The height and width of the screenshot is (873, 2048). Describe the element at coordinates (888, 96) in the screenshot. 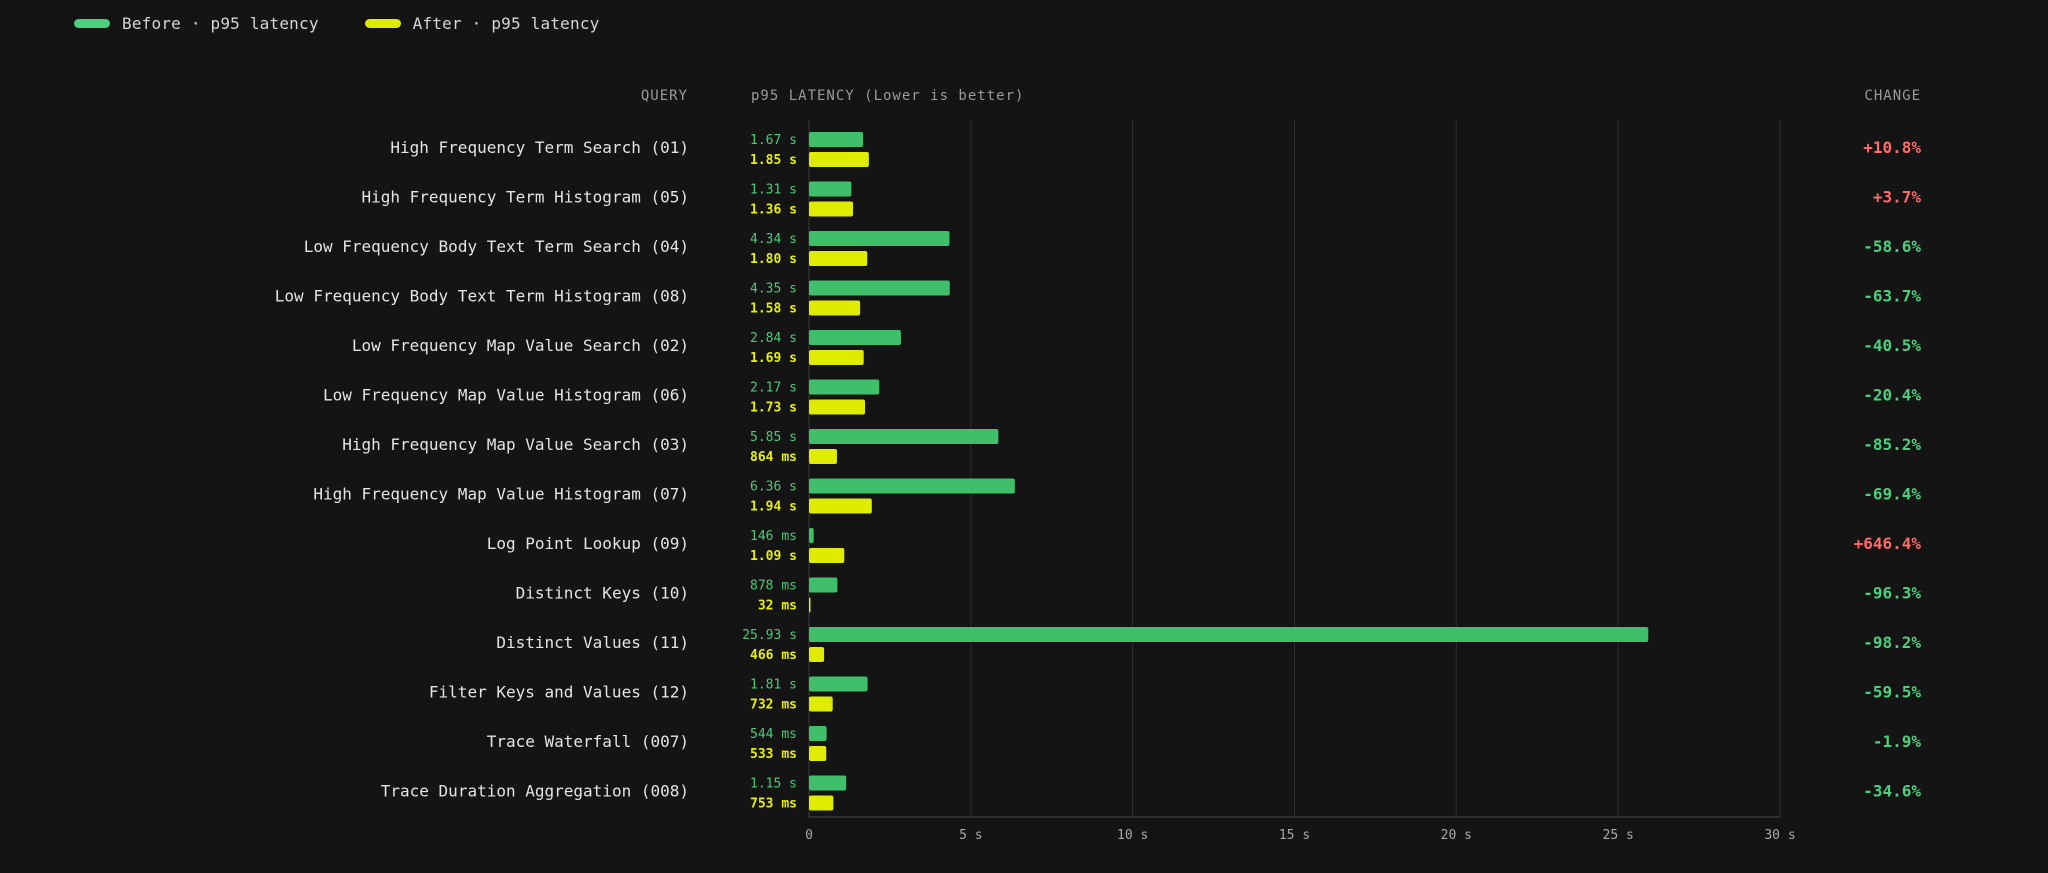

I see `latency-column-header: p95 LATENCY (Lower is better)` at that location.